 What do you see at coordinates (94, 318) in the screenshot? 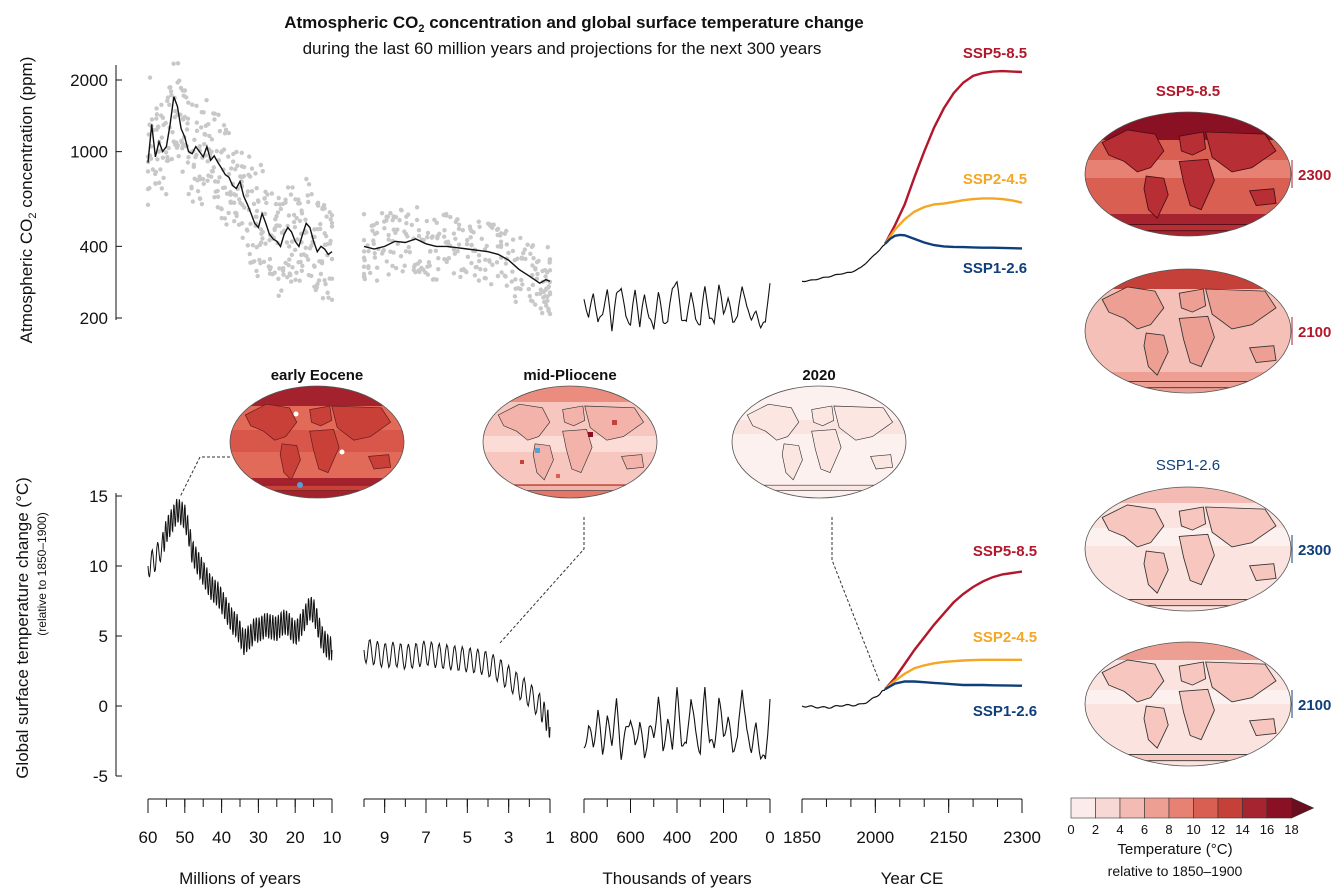
I see `co2-y-tick-label: 200` at bounding box center [94, 318].